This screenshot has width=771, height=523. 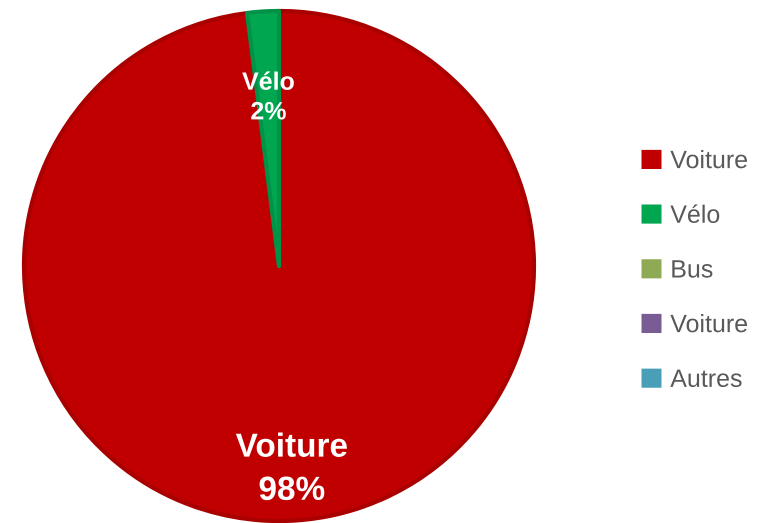 What do you see at coordinates (692, 269) in the screenshot?
I see `legend-label: Bus` at bounding box center [692, 269].